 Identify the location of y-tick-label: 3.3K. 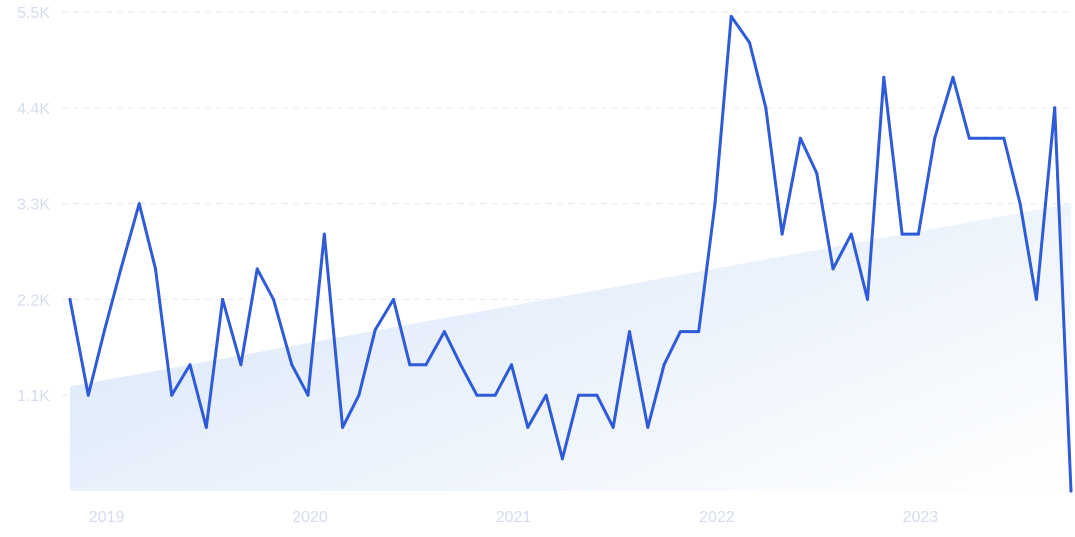
(33, 205).